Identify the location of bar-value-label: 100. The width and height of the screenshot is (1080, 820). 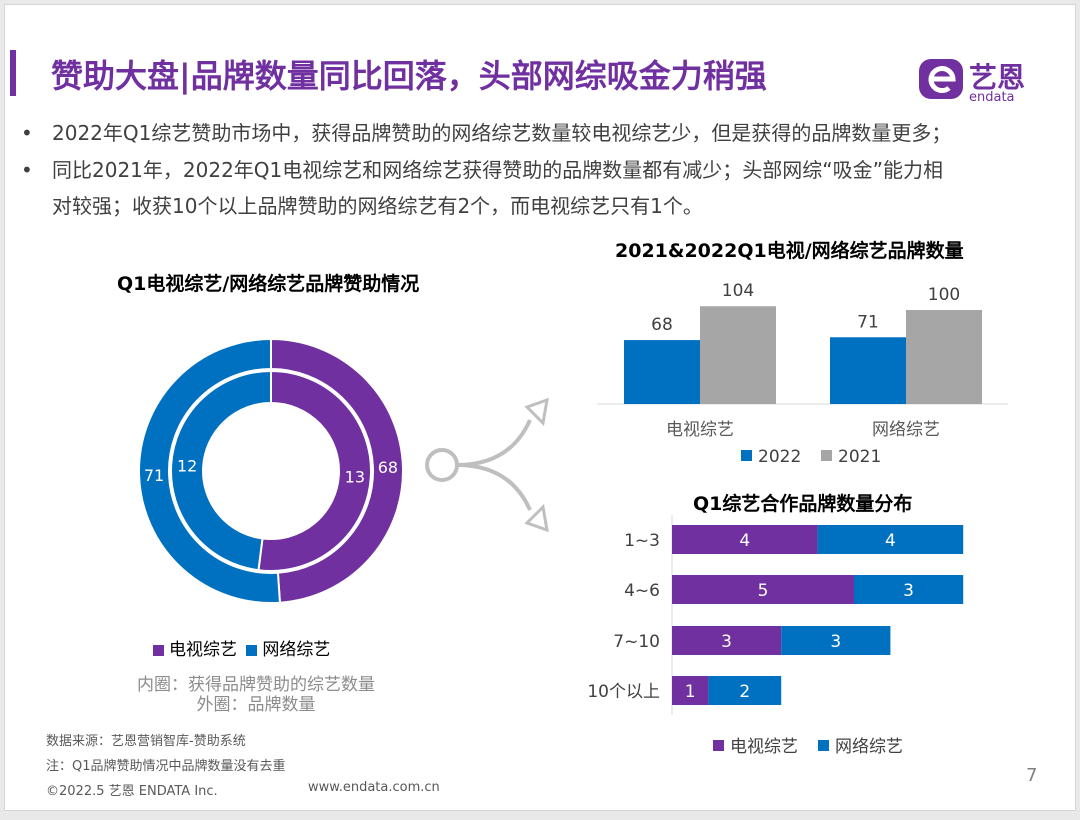
(944, 295).